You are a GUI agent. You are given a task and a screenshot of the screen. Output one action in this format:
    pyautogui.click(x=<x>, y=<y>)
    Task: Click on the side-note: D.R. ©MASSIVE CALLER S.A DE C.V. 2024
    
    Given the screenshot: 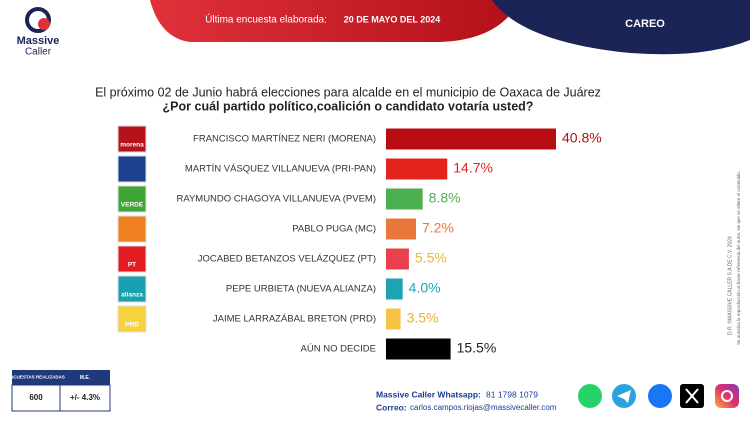 What is the action you would take?
    pyautogui.click(x=729, y=285)
    